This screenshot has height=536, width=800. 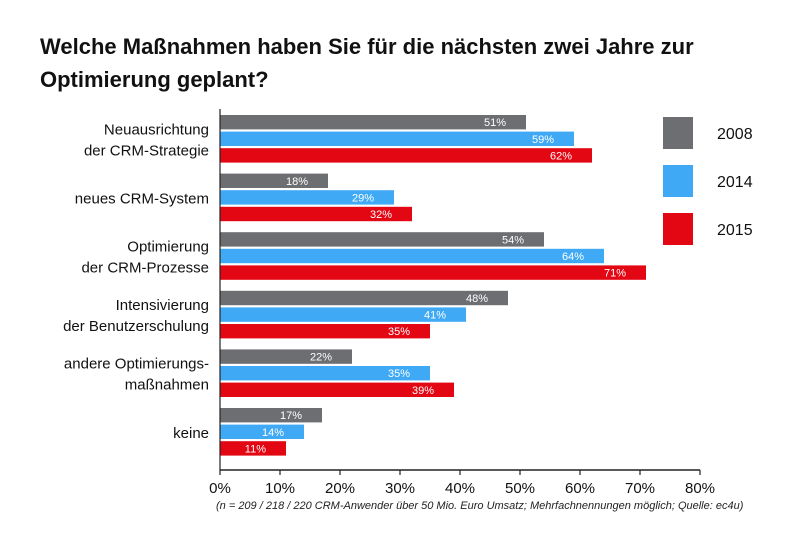 I want to click on x-tick-label: 30%, so click(x=400, y=488).